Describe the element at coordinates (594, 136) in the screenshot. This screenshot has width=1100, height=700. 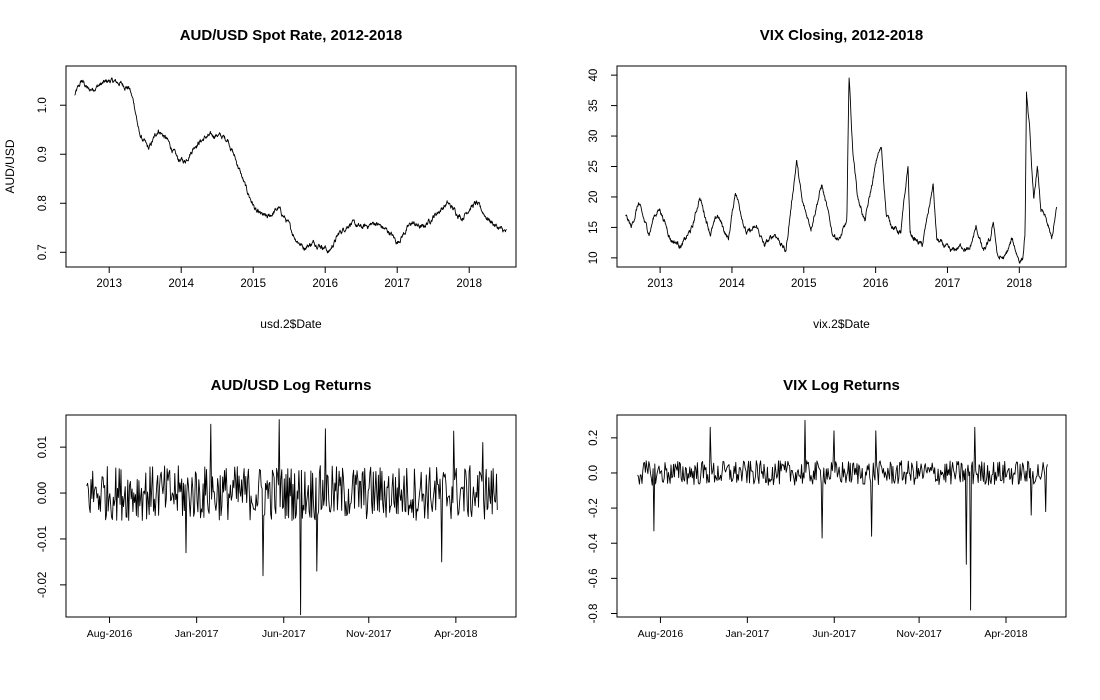
I see `y-tick-label: 30` at that location.